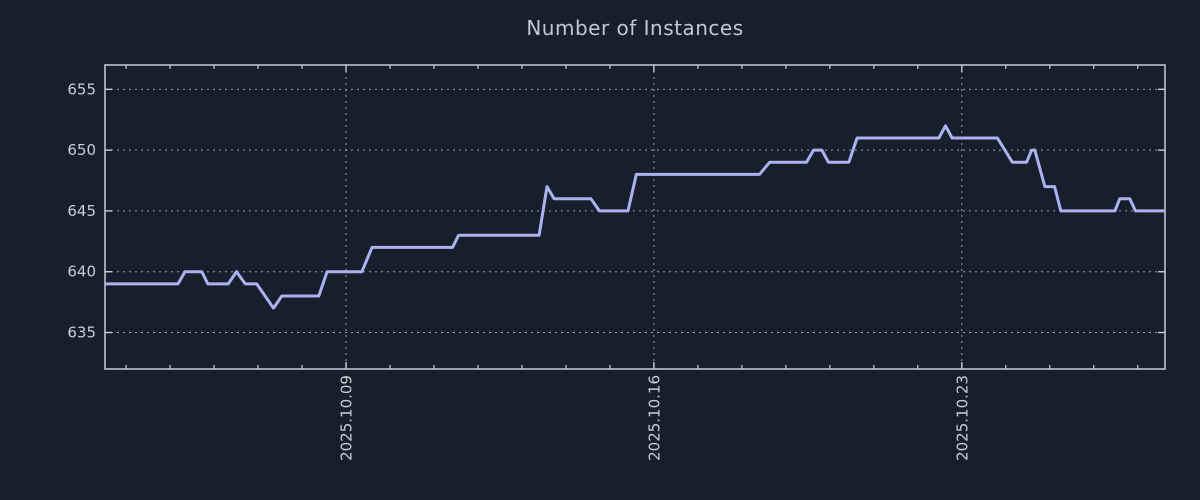  What do you see at coordinates (81, 272) in the screenshot?
I see `y-tick-label: 640` at bounding box center [81, 272].